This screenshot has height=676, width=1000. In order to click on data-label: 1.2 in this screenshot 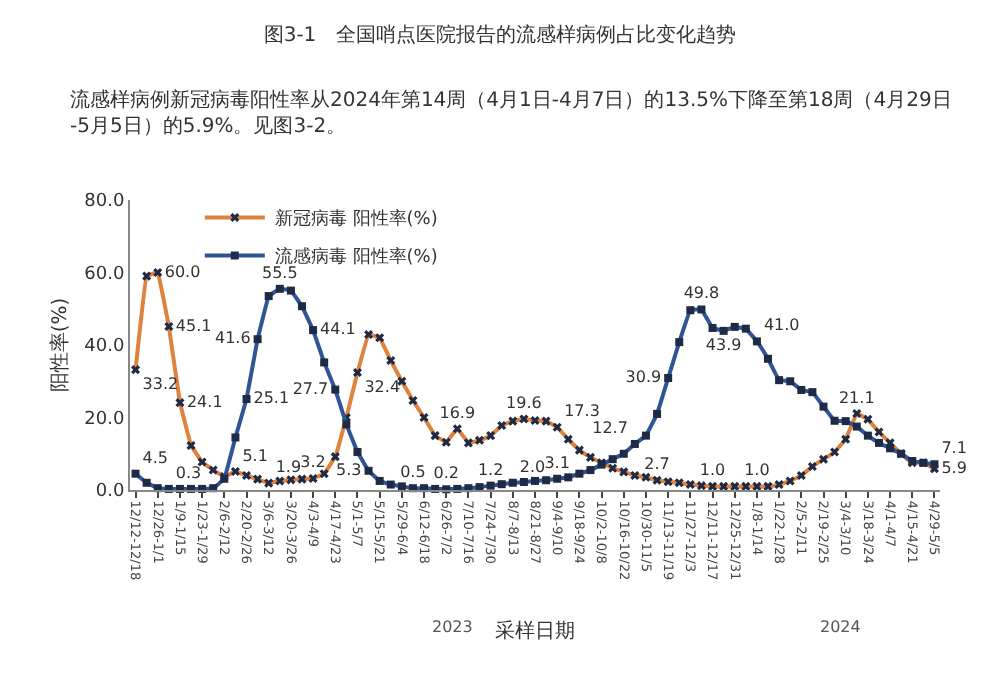, I will do `click(490, 469)`.